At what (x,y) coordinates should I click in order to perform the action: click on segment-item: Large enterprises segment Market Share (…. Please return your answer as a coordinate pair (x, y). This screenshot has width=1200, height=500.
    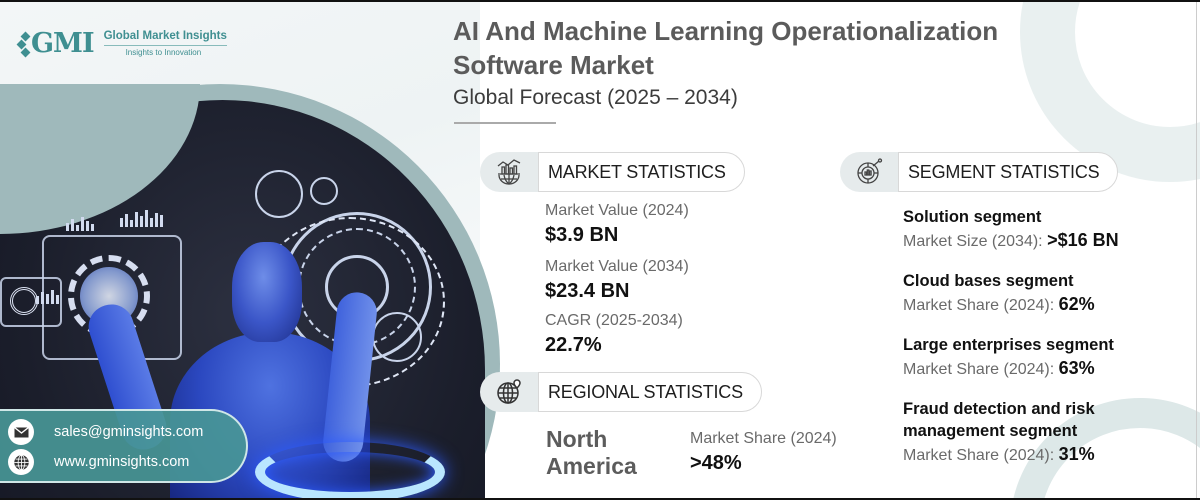
    Looking at the image, I should click on (1008, 358).